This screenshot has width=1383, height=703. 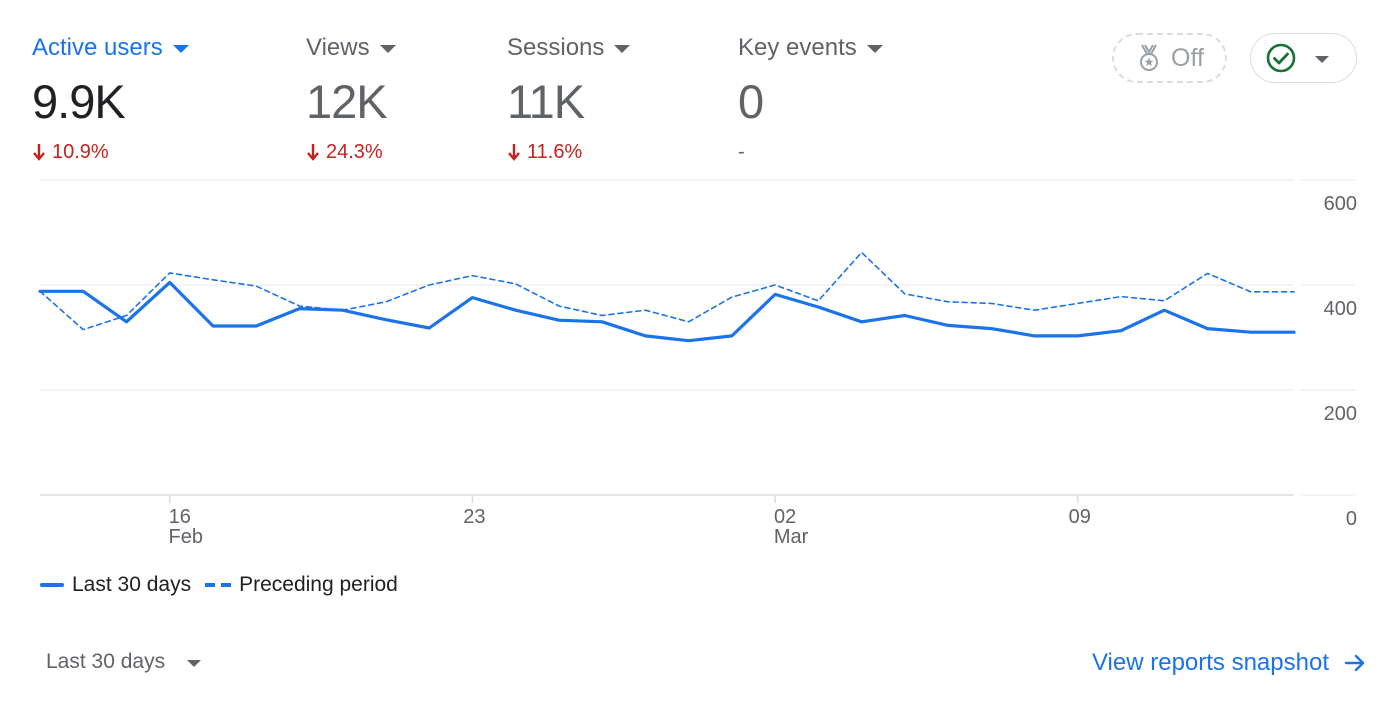 What do you see at coordinates (180, 517) in the screenshot?
I see `x-tick-label-day: 16` at bounding box center [180, 517].